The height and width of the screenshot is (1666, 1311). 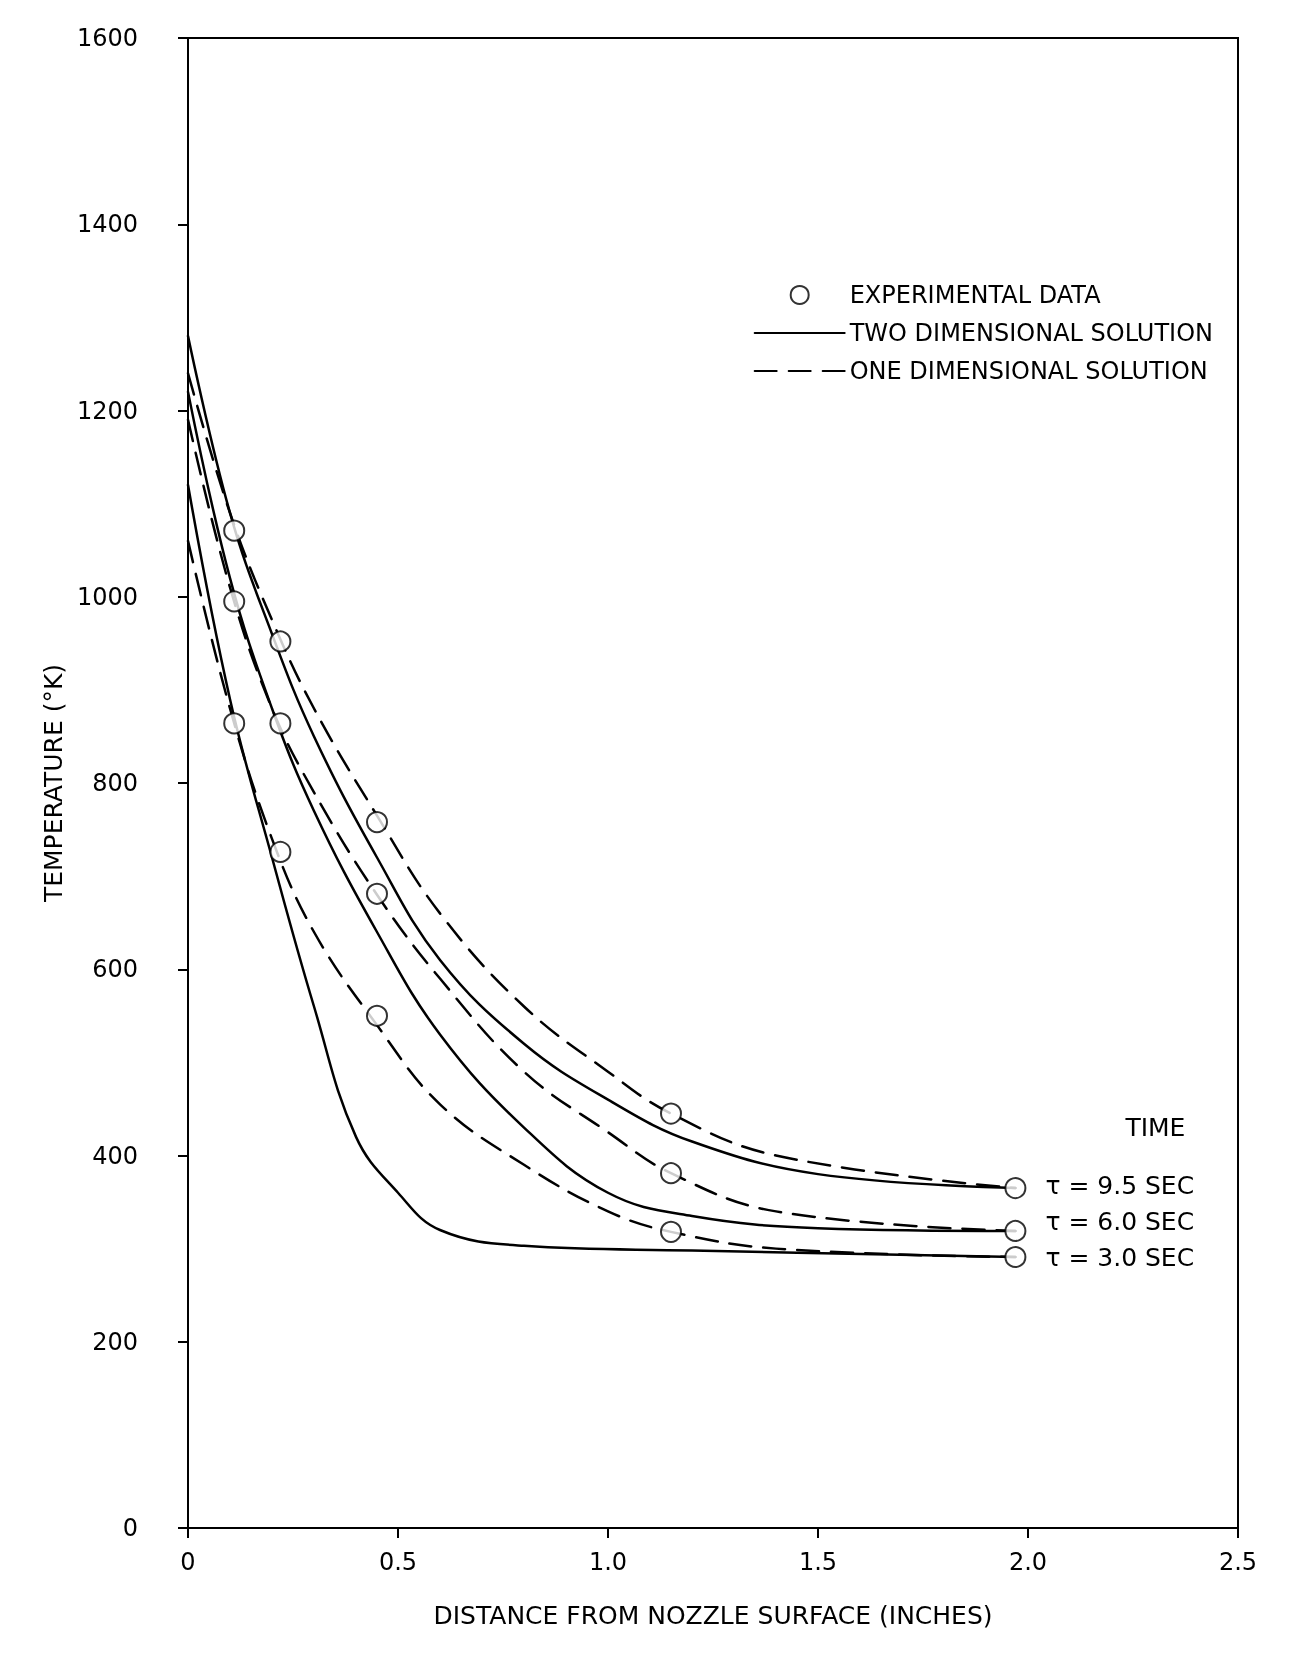 I want to click on legend-label: TWO DIMENSIONAL SOLUTION, so click(x=1031, y=333).